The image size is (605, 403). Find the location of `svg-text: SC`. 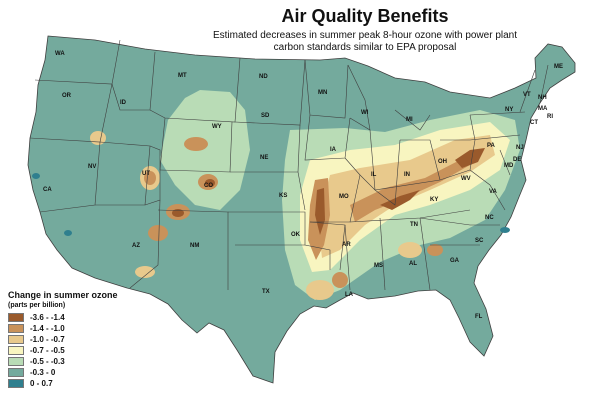

svg-text: SC is located at coordinates (479, 241).